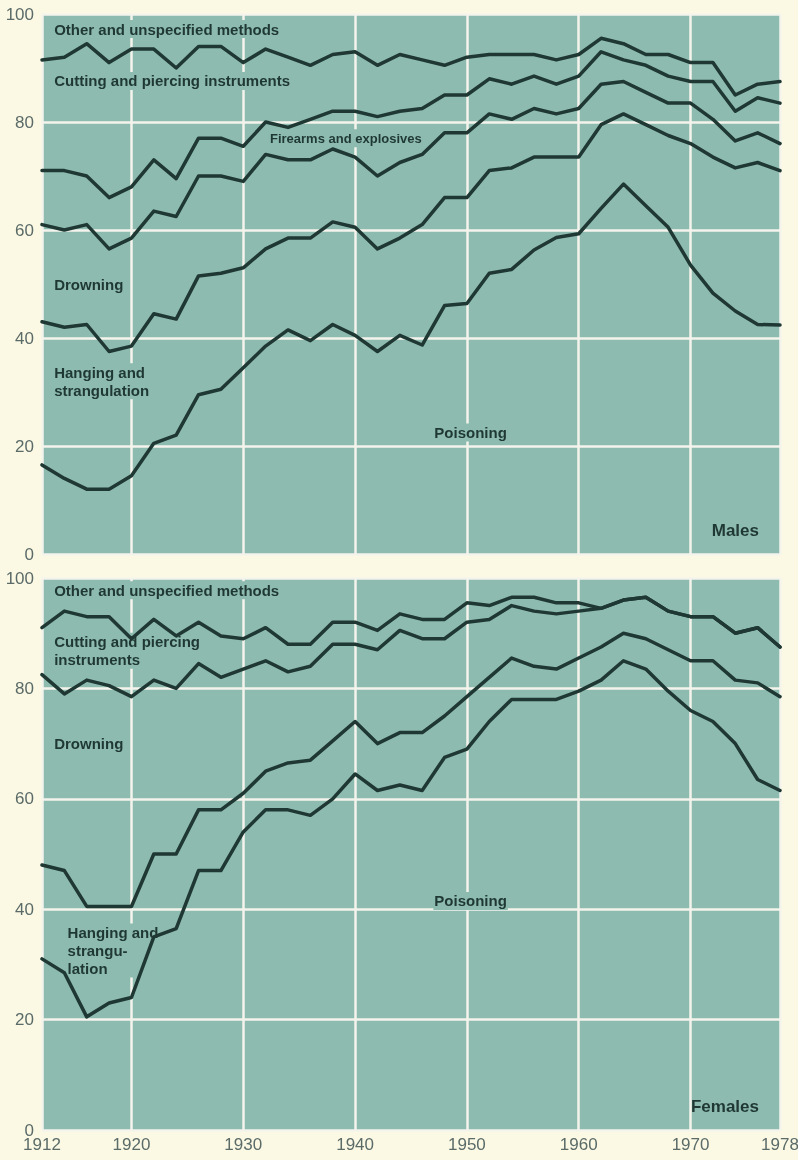 The image size is (798, 1160). I want to click on x-tick-label: 1912, so click(42, 1144).